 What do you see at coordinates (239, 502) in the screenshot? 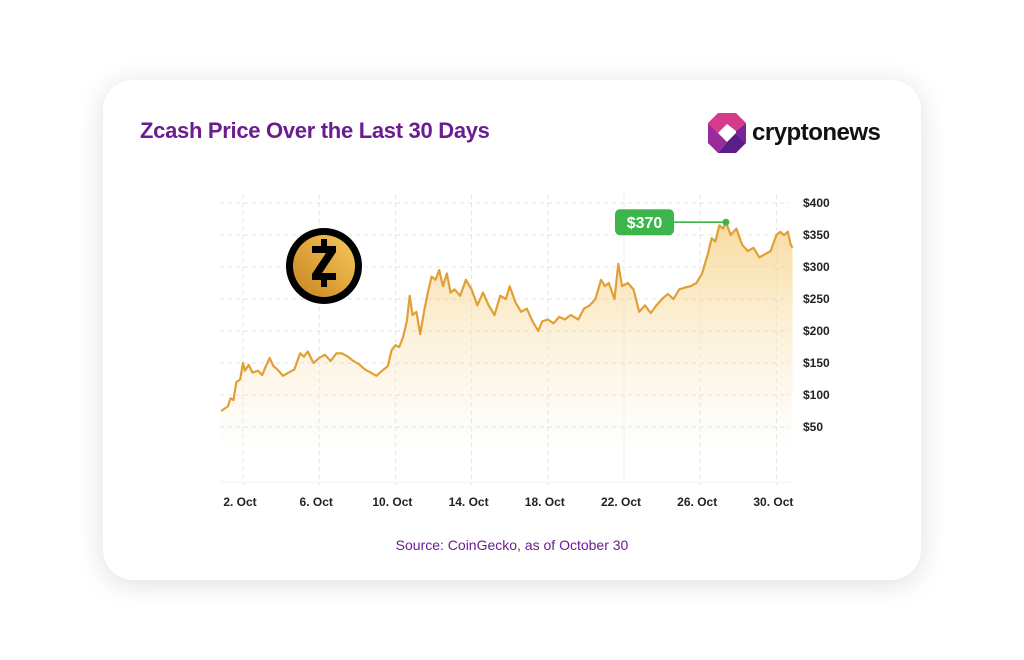
I see `x-tick-label: 2. Oct` at bounding box center [239, 502].